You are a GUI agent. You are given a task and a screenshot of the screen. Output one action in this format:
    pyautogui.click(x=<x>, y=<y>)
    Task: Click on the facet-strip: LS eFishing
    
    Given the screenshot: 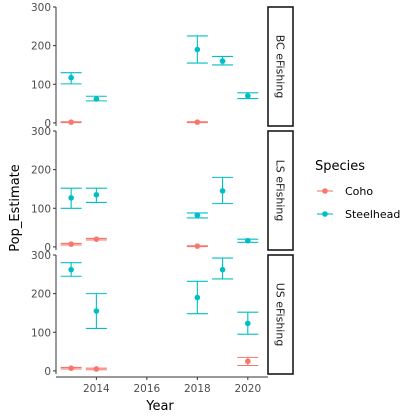 What is the action you would take?
    pyautogui.click(x=280, y=190)
    